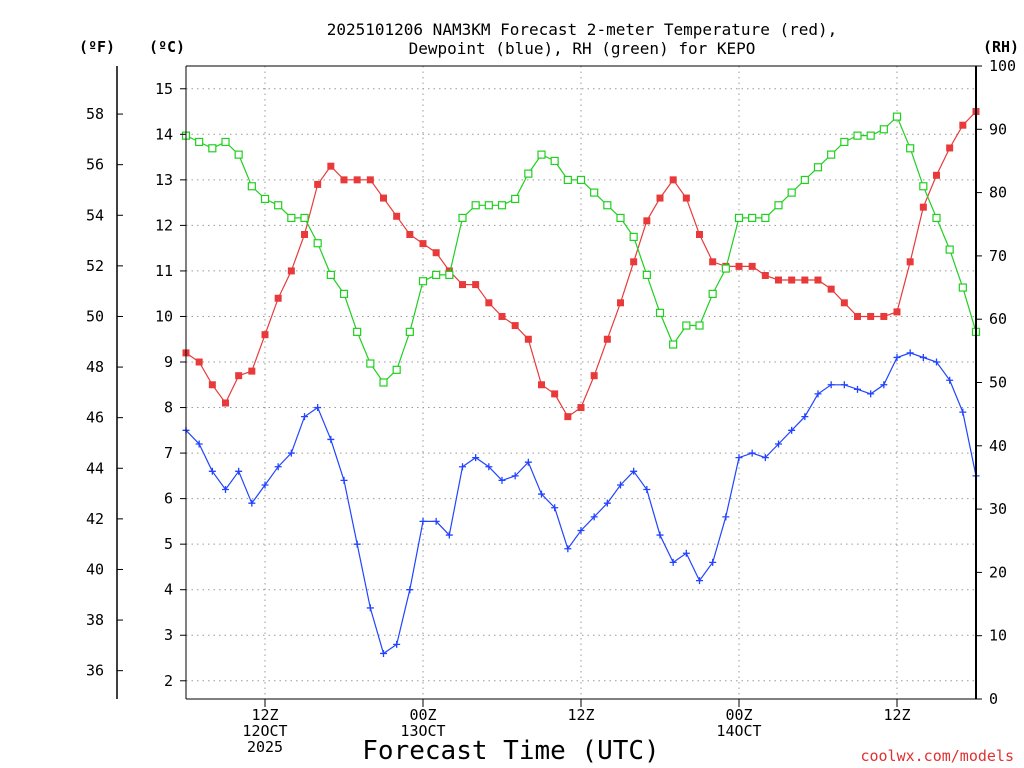  What do you see at coordinates (168, 453) in the screenshot?
I see `celsius-tick-label-7: 7` at bounding box center [168, 453].